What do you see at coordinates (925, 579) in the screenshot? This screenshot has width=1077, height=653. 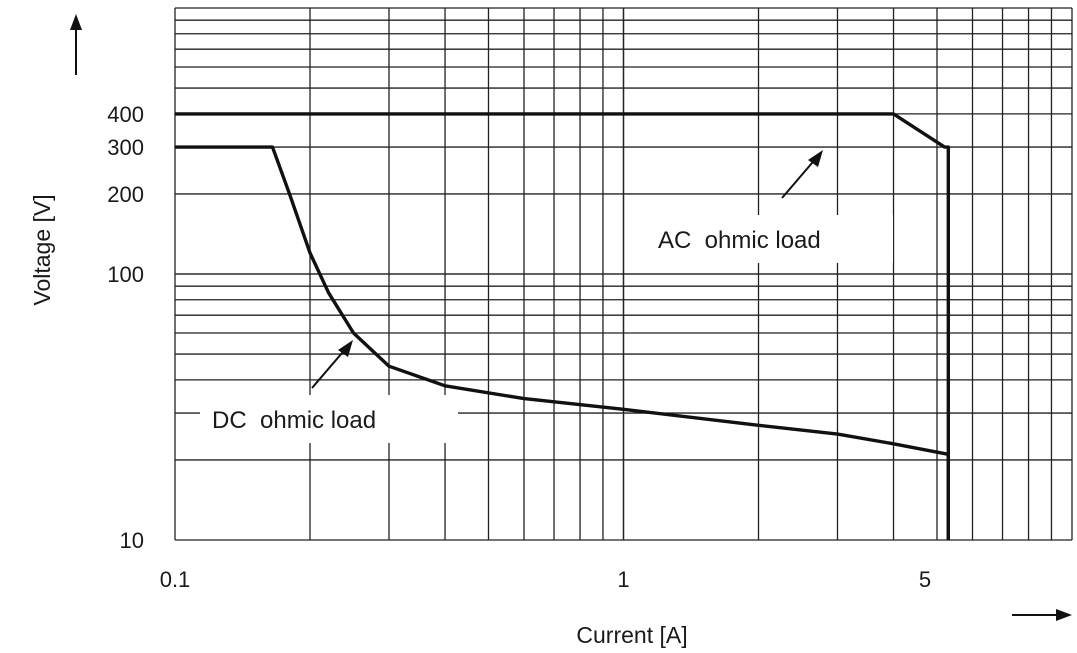 I see `x-tick-label: 5` at bounding box center [925, 579].